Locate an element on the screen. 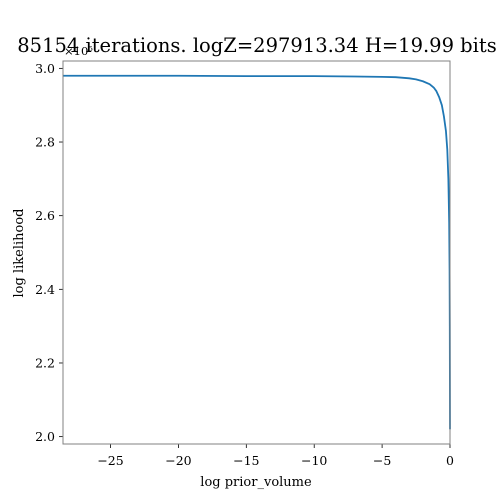  x-tick-label: −20 is located at coordinates (178, 460).